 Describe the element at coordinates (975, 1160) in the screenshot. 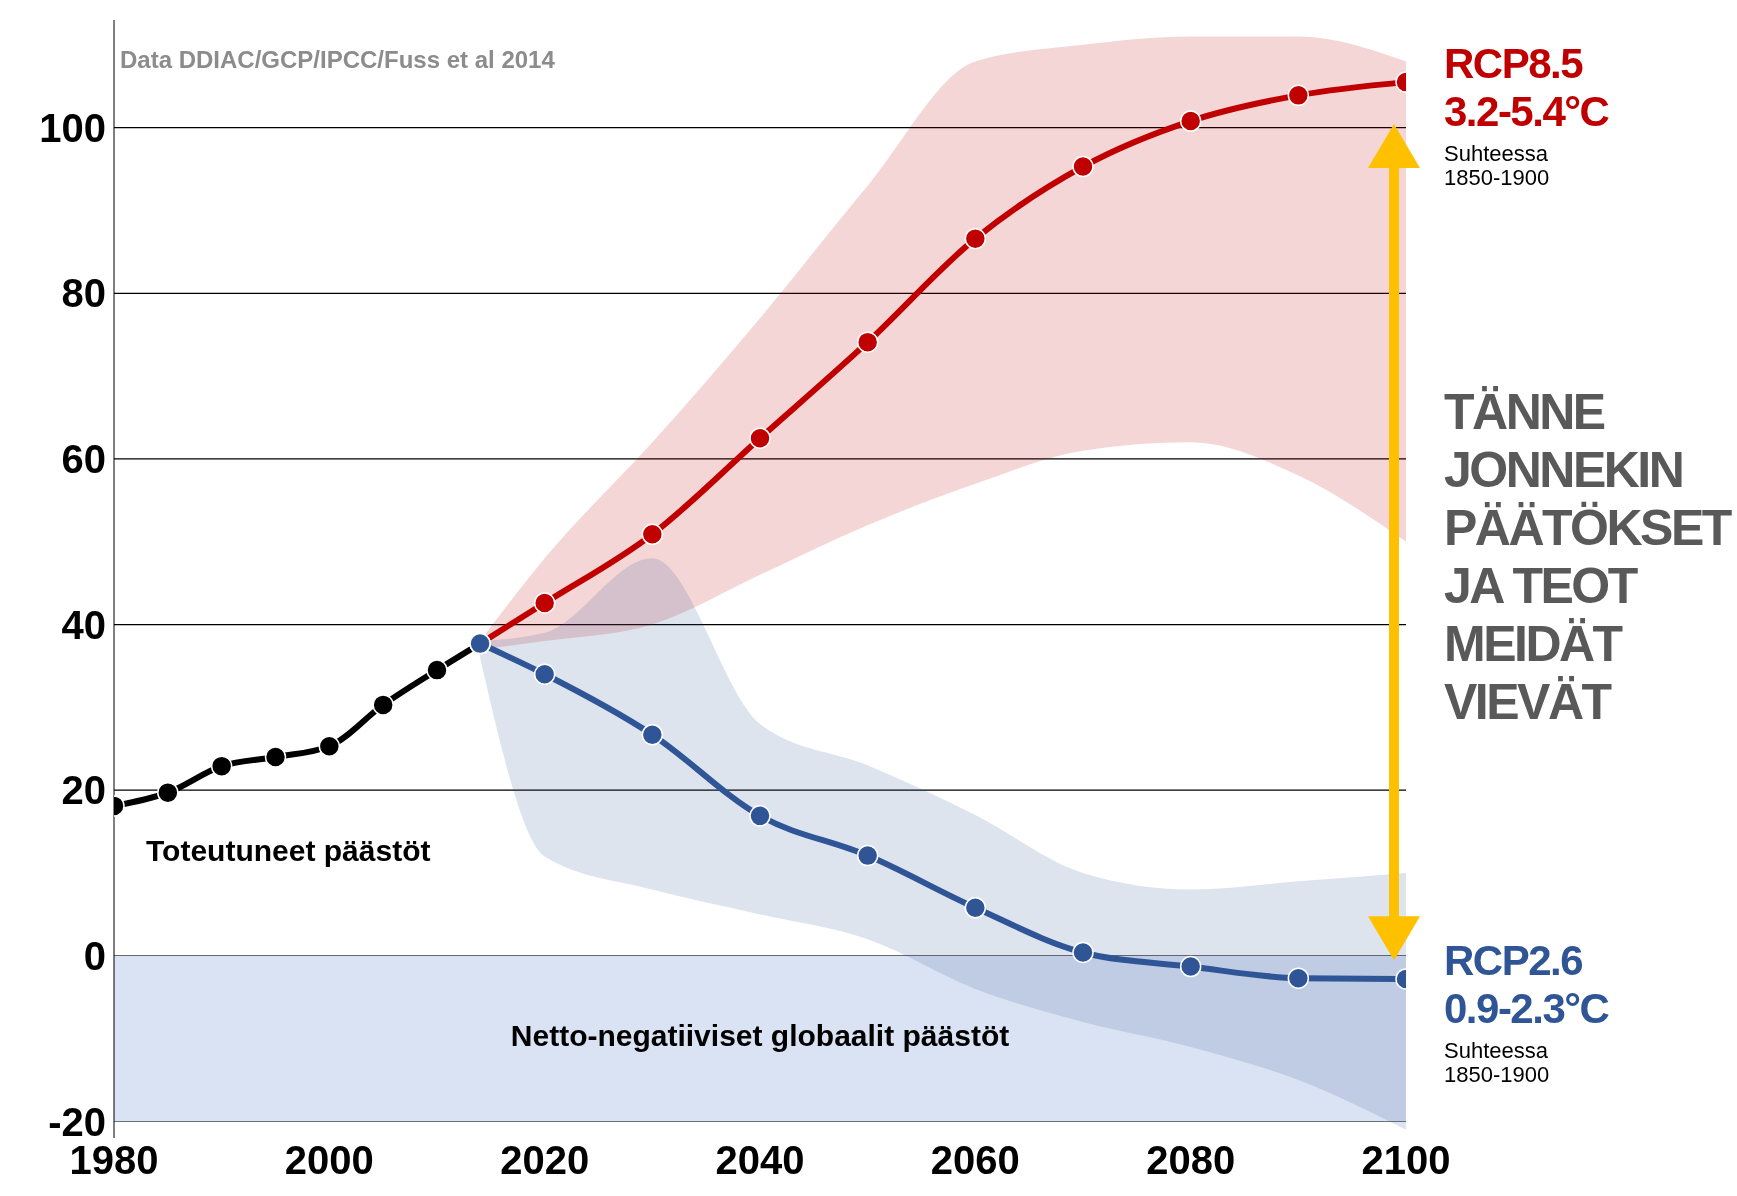

I see `x-tick-label: 2060` at that location.